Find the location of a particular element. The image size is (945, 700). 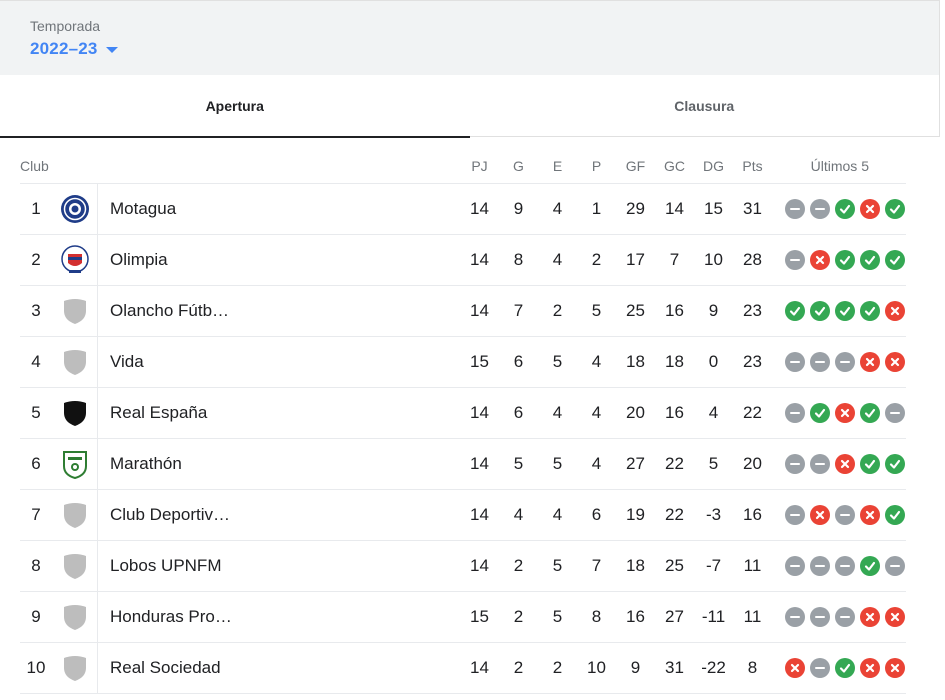

rank: 1 is located at coordinates (36, 208).